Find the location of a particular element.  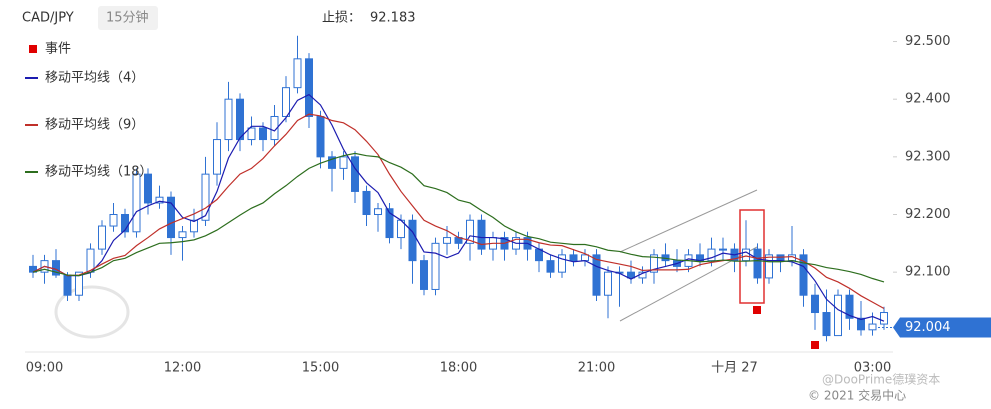

y-tick-label: 92.200 is located at coordinates (928, 214).